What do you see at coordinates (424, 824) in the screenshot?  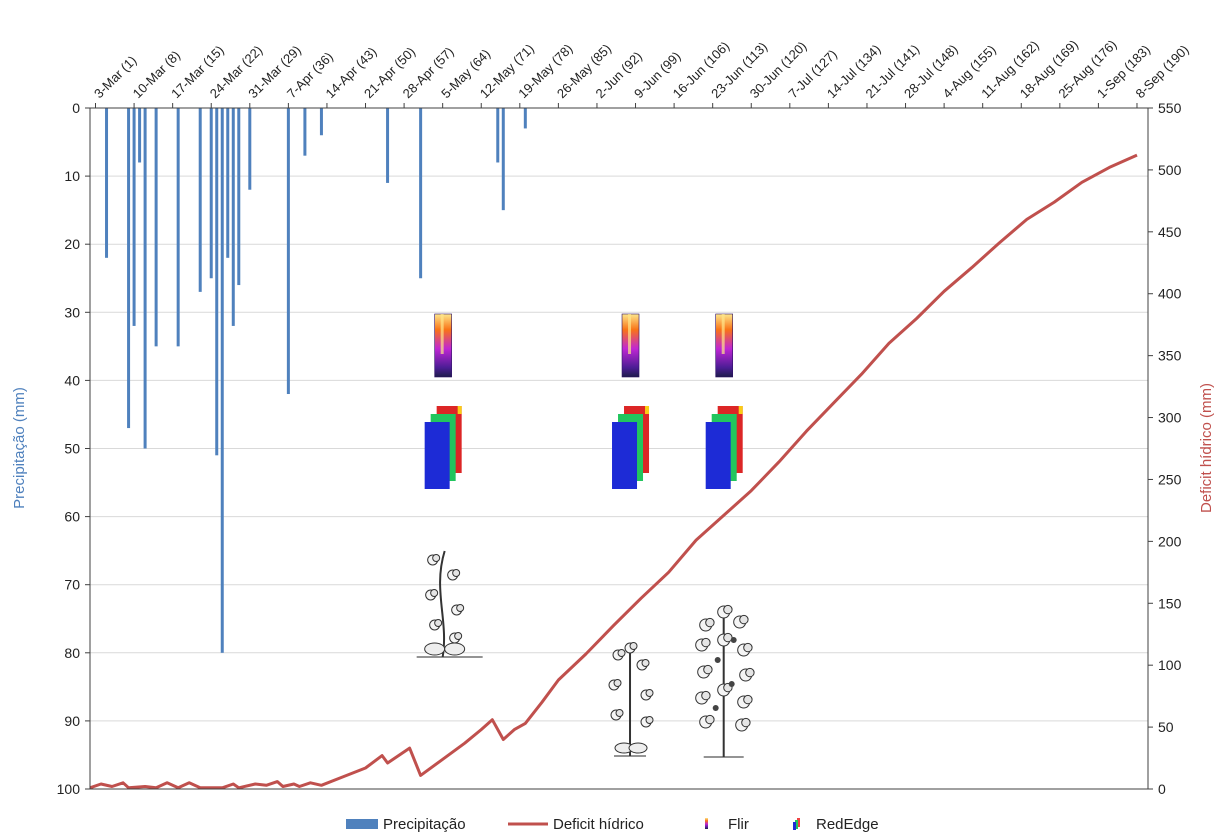 I see `legend-label-precipitacao: Precipitação` at bounding box center [424, 824].